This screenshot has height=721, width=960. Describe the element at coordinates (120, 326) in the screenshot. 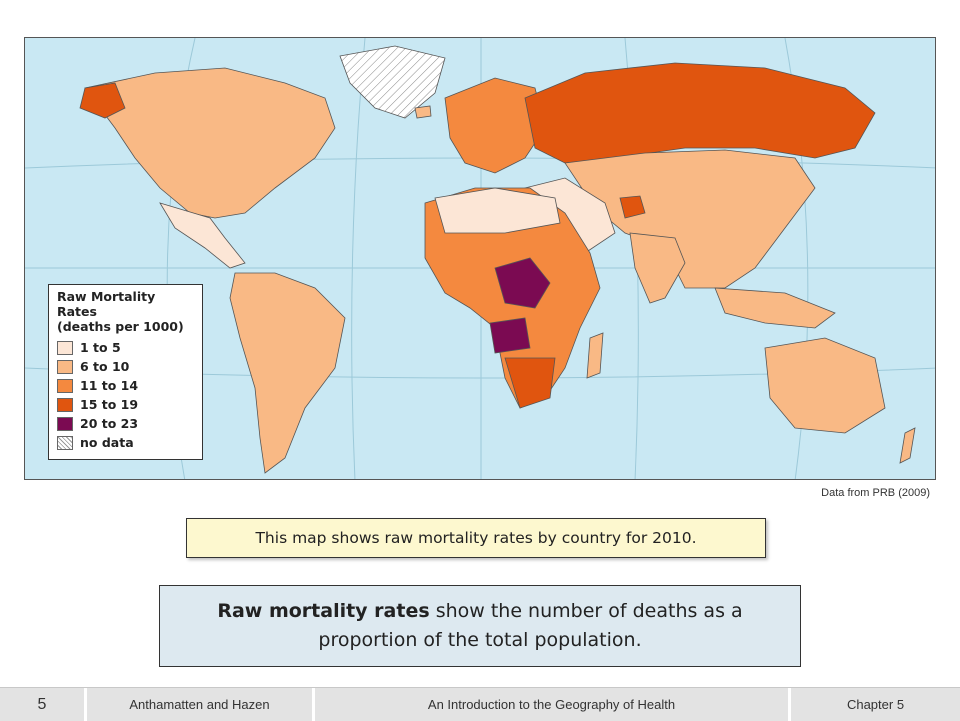

I see `legend-subtitle: (deaths per 1000)` at that location.